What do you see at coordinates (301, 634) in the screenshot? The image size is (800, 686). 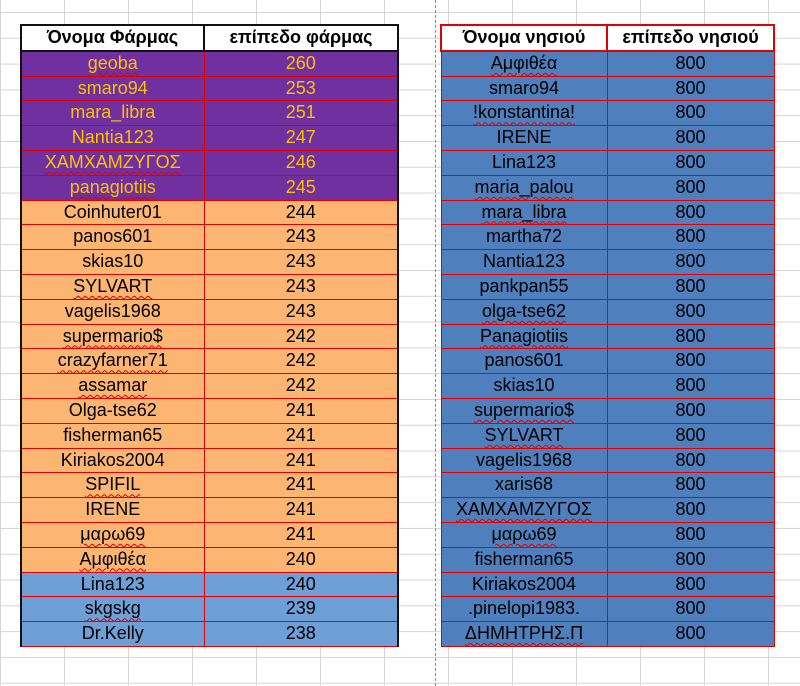 I see `farm-level-cell: 238` at bounding box center [301, 634].